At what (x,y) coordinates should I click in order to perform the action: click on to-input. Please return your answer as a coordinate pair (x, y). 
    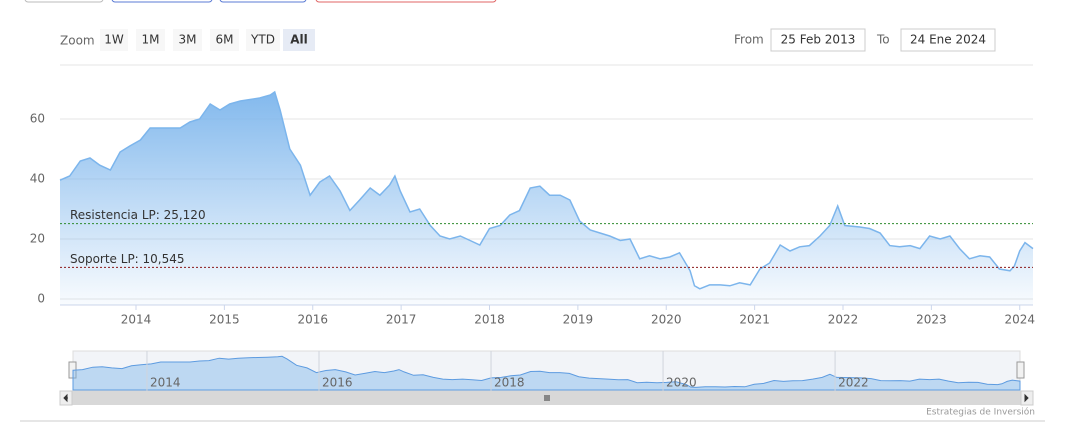
    Looking at the image, I should click on (948, 40).